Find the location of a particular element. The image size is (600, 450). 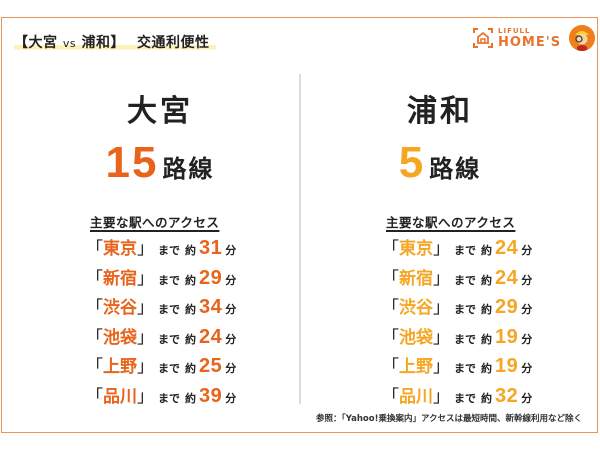

station-name: 新宿 is located at coordinates (416, 278).